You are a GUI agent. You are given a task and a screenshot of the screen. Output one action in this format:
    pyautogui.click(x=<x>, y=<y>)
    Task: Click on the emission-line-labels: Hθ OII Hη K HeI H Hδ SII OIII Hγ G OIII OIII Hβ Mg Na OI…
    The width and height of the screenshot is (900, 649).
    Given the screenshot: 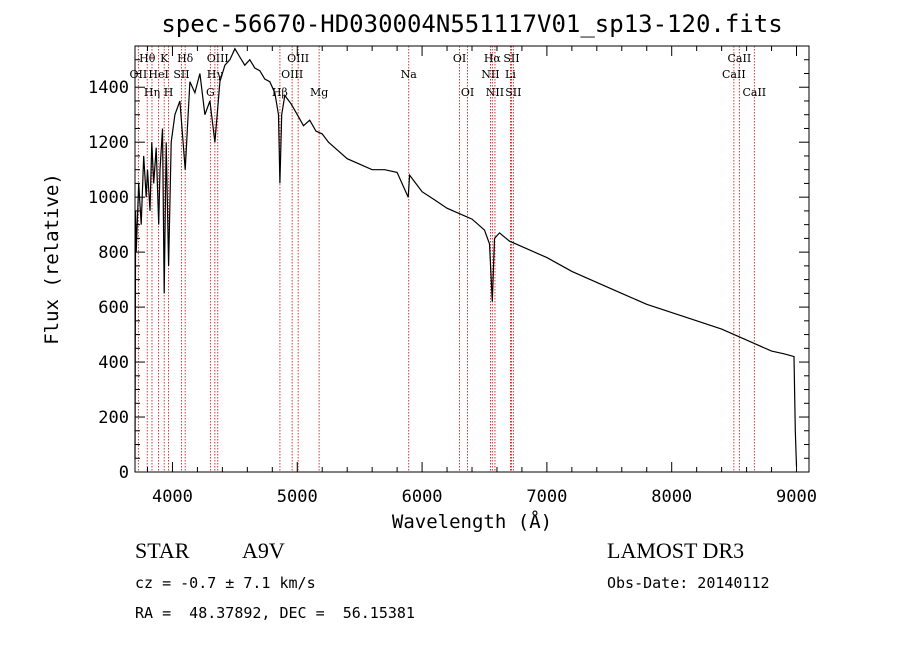 What is the action you would take?
    pyautogui.click(x=448, y=75)
    